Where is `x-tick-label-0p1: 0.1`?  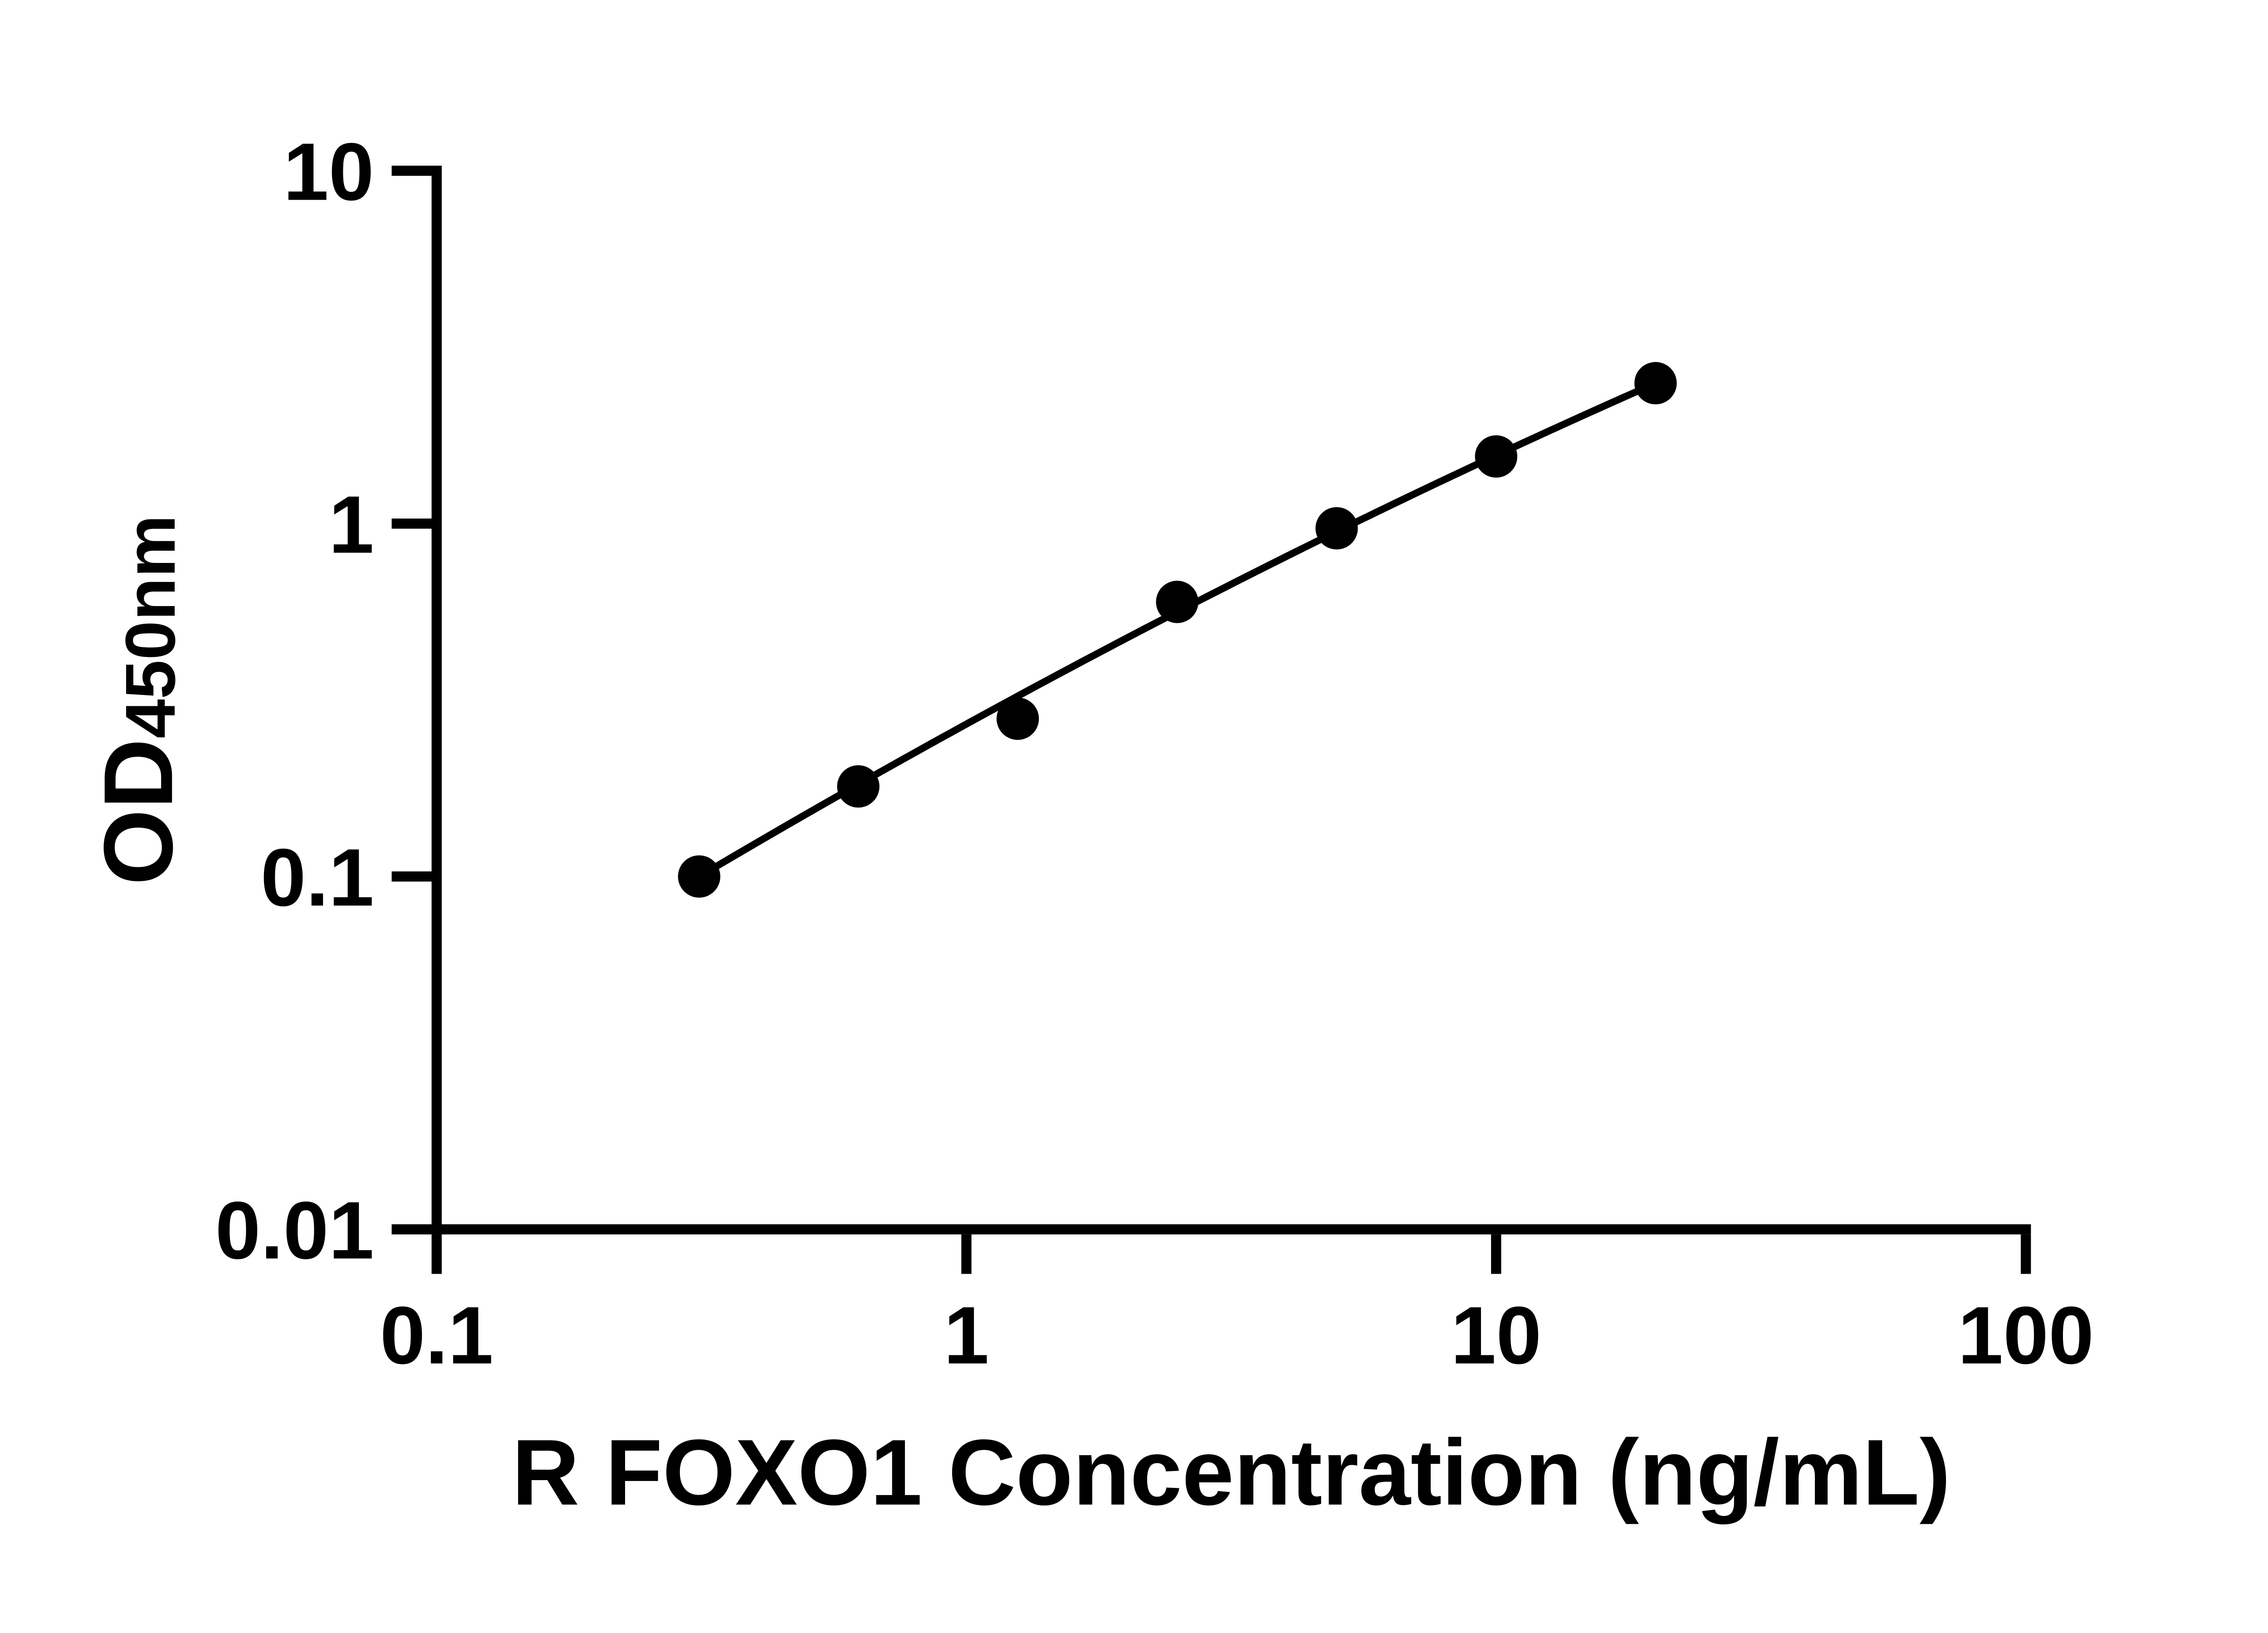 x-tick-label-0p1: 0.1 is located at coordinates (437, 1335).